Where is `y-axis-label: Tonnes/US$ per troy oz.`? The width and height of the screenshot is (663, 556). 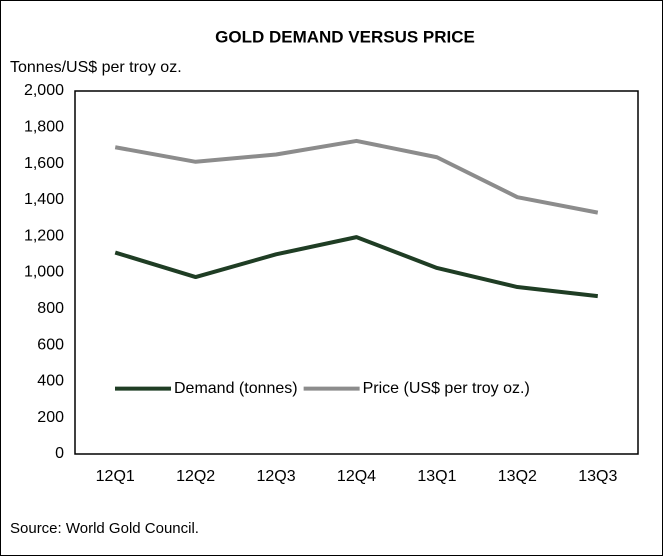
y-axis-label: Tonnes/US$ per troy oz. is located at coordinates (96, 67).